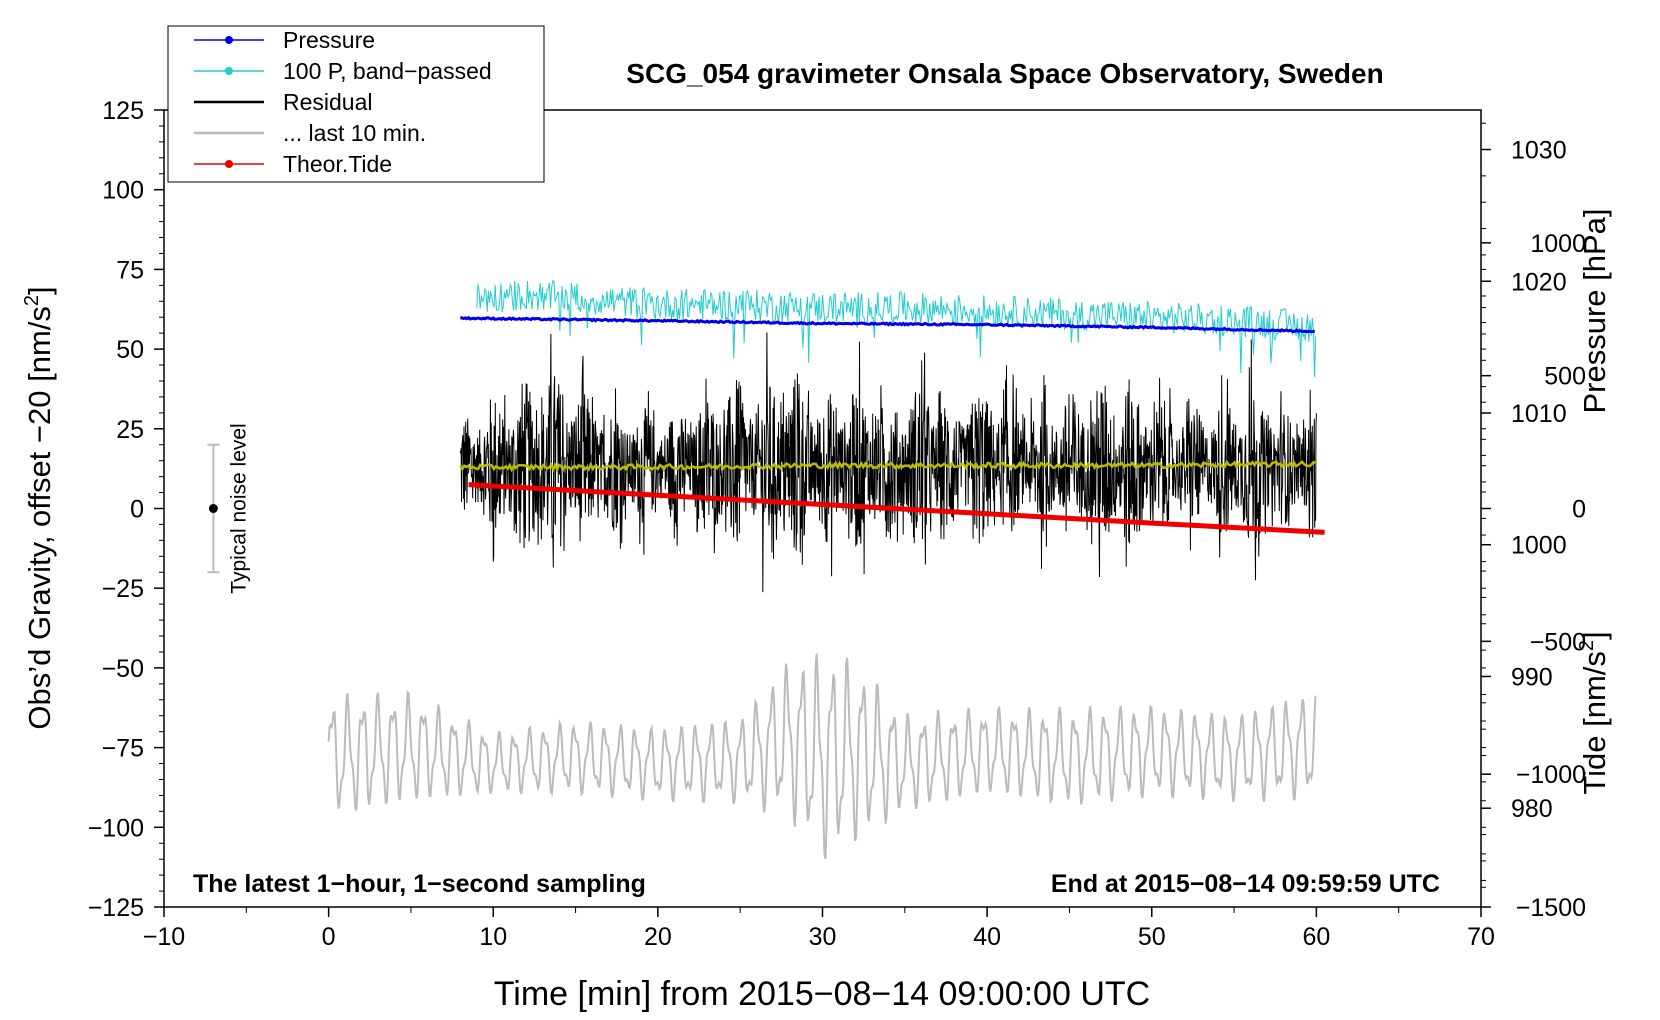  Describe the element at coordinates (1558, 244) in the screenshot. I see `tide-tick-label: 1000` at that location.